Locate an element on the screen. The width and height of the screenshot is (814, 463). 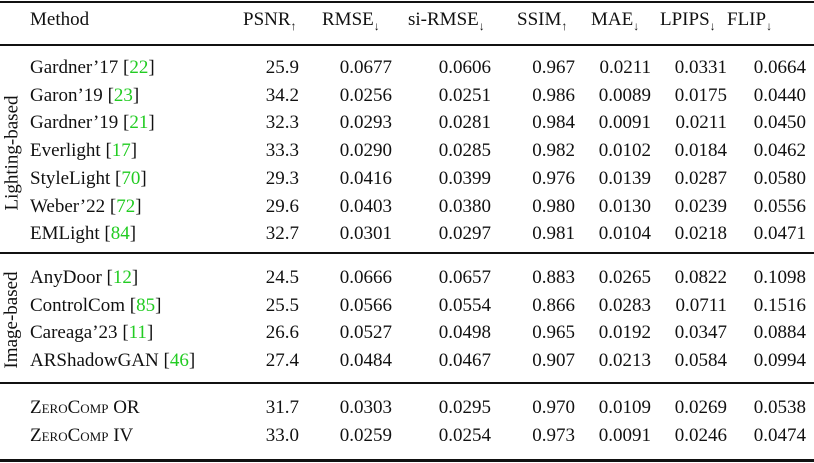
metric-value: 0.0281 is located at coordinates (464, 123).